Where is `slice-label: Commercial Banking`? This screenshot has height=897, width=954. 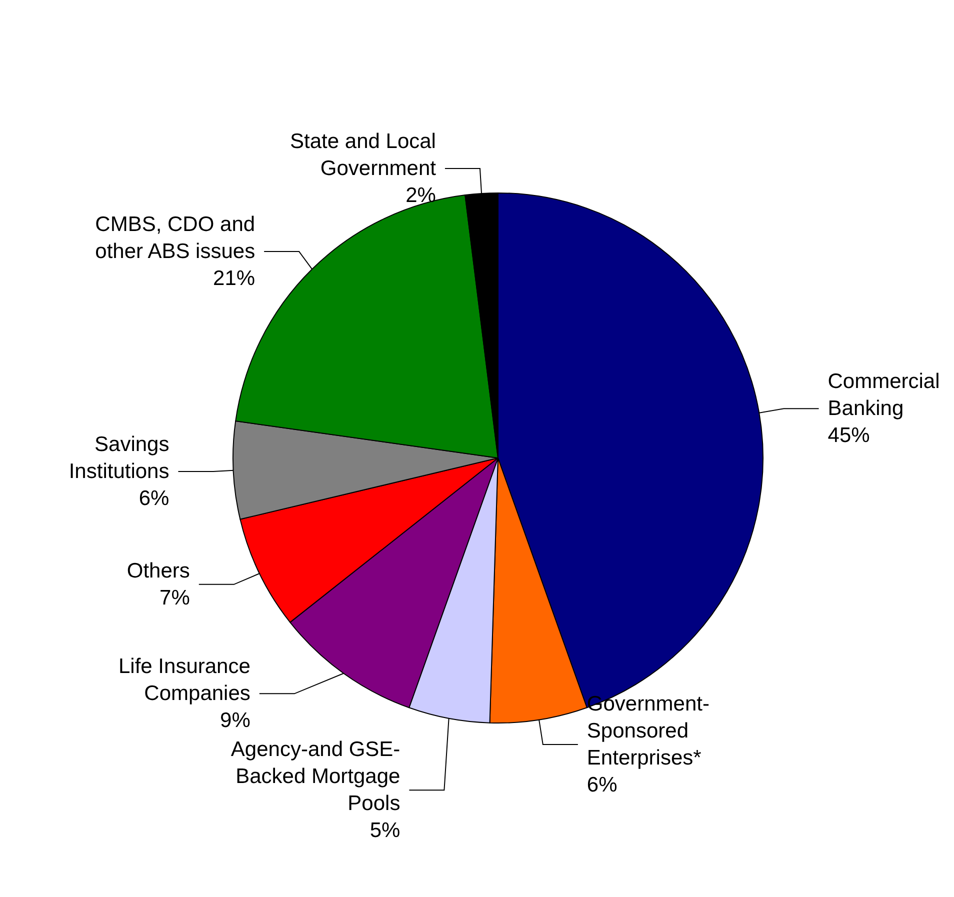
slice-label: Commercial Banking is located at coordinates (884, 395).